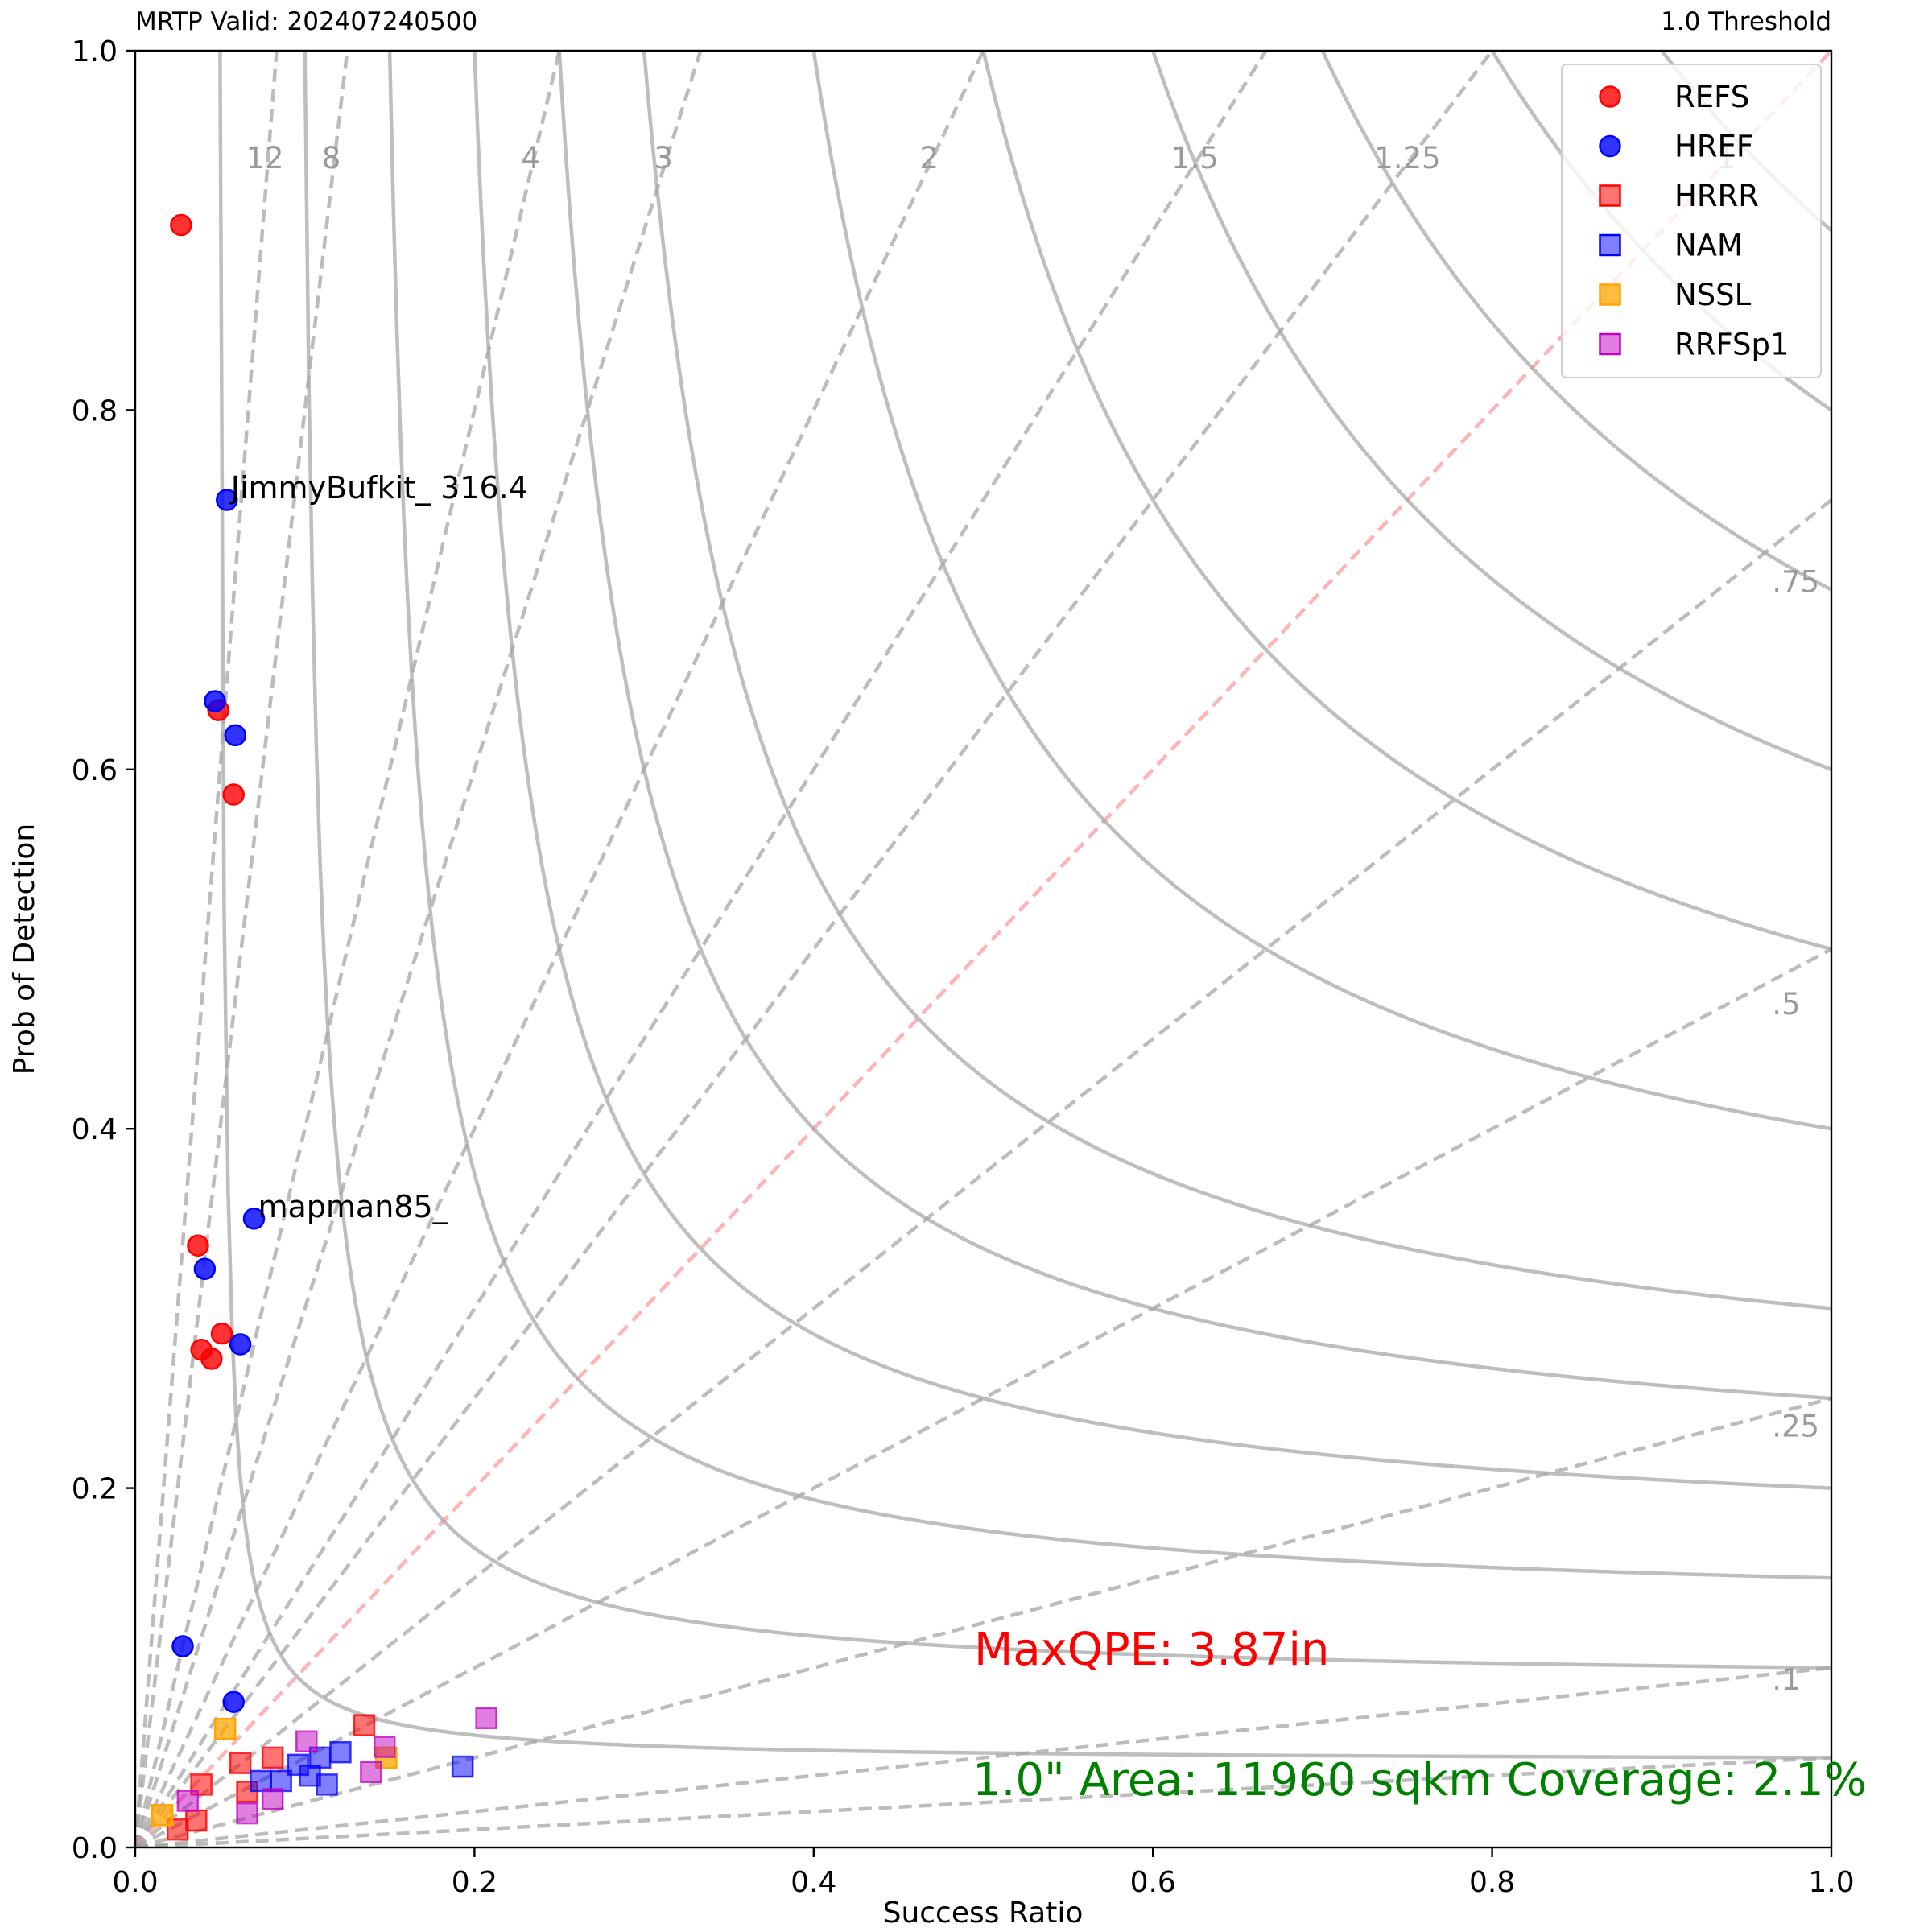  I want to click on area-coverage-annotation: 1.0" Area: 11960 sqkm Coverage: 2.1%, so click(1419, 1780).